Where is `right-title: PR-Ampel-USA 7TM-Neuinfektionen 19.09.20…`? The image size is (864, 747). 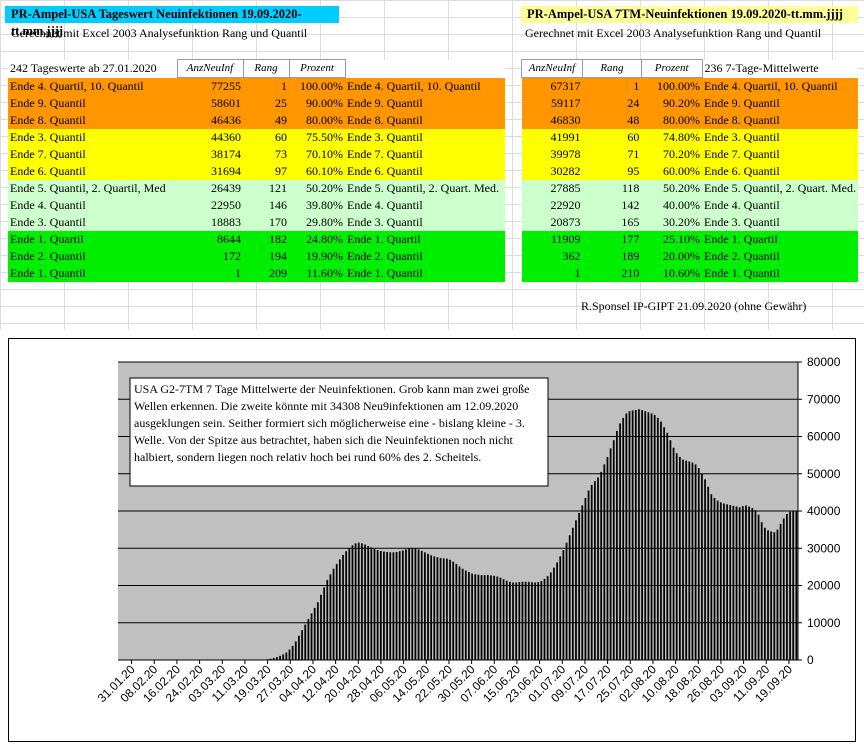 right-title: PR-Ampel-USA 7TM-Neuinfektionen 19.09.20… is located at coordinates (689, 14).